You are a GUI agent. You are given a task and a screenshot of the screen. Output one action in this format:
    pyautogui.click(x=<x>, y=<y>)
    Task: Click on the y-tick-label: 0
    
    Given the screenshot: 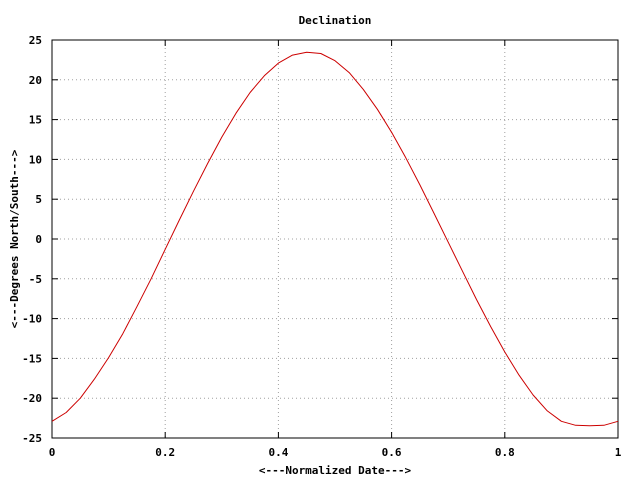 What is the action you would take?
    pyautogui.click(x=38, y=239)
    